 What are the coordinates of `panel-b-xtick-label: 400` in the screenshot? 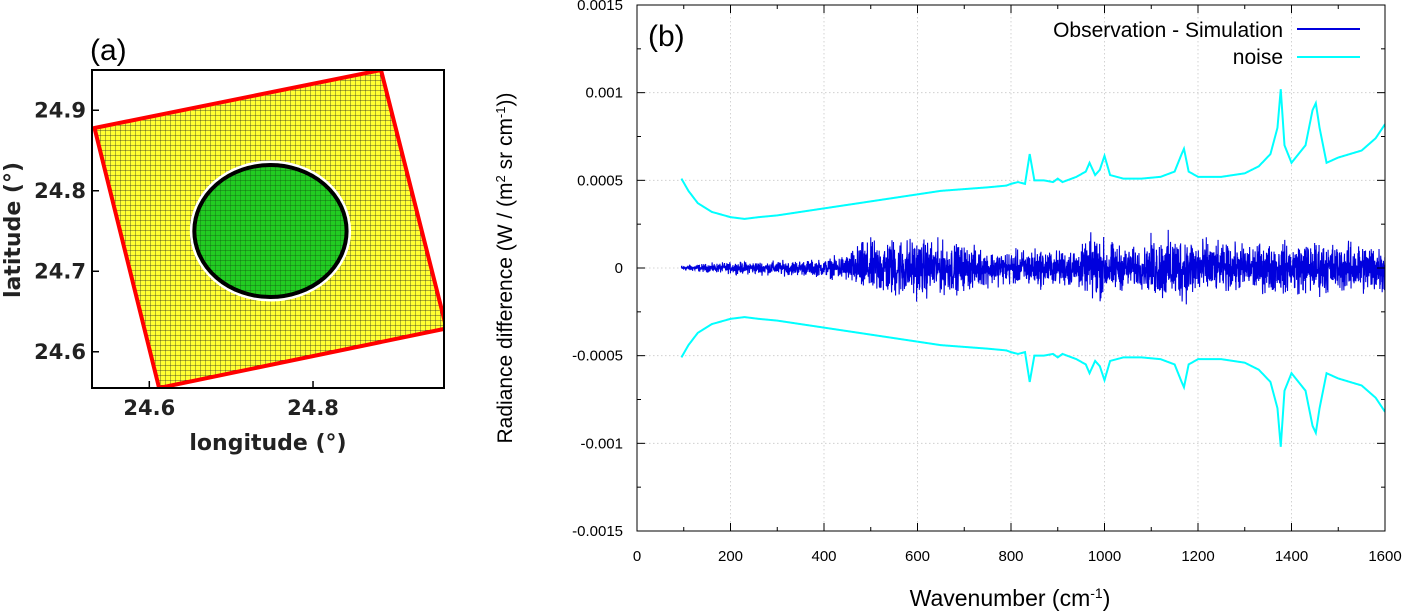 It's located at (823, 556).